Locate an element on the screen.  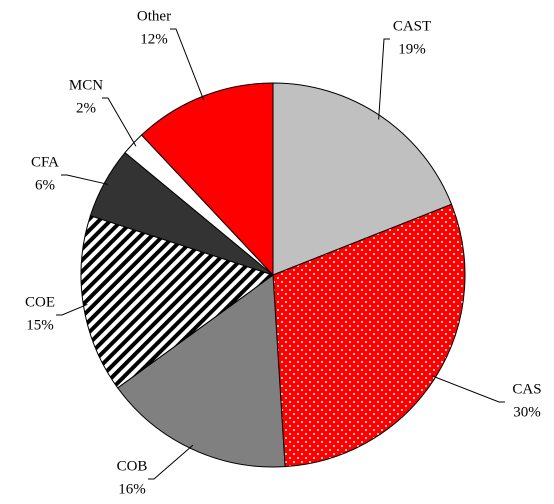
slice-value-label: 16% is located at coordinates (132, 489).